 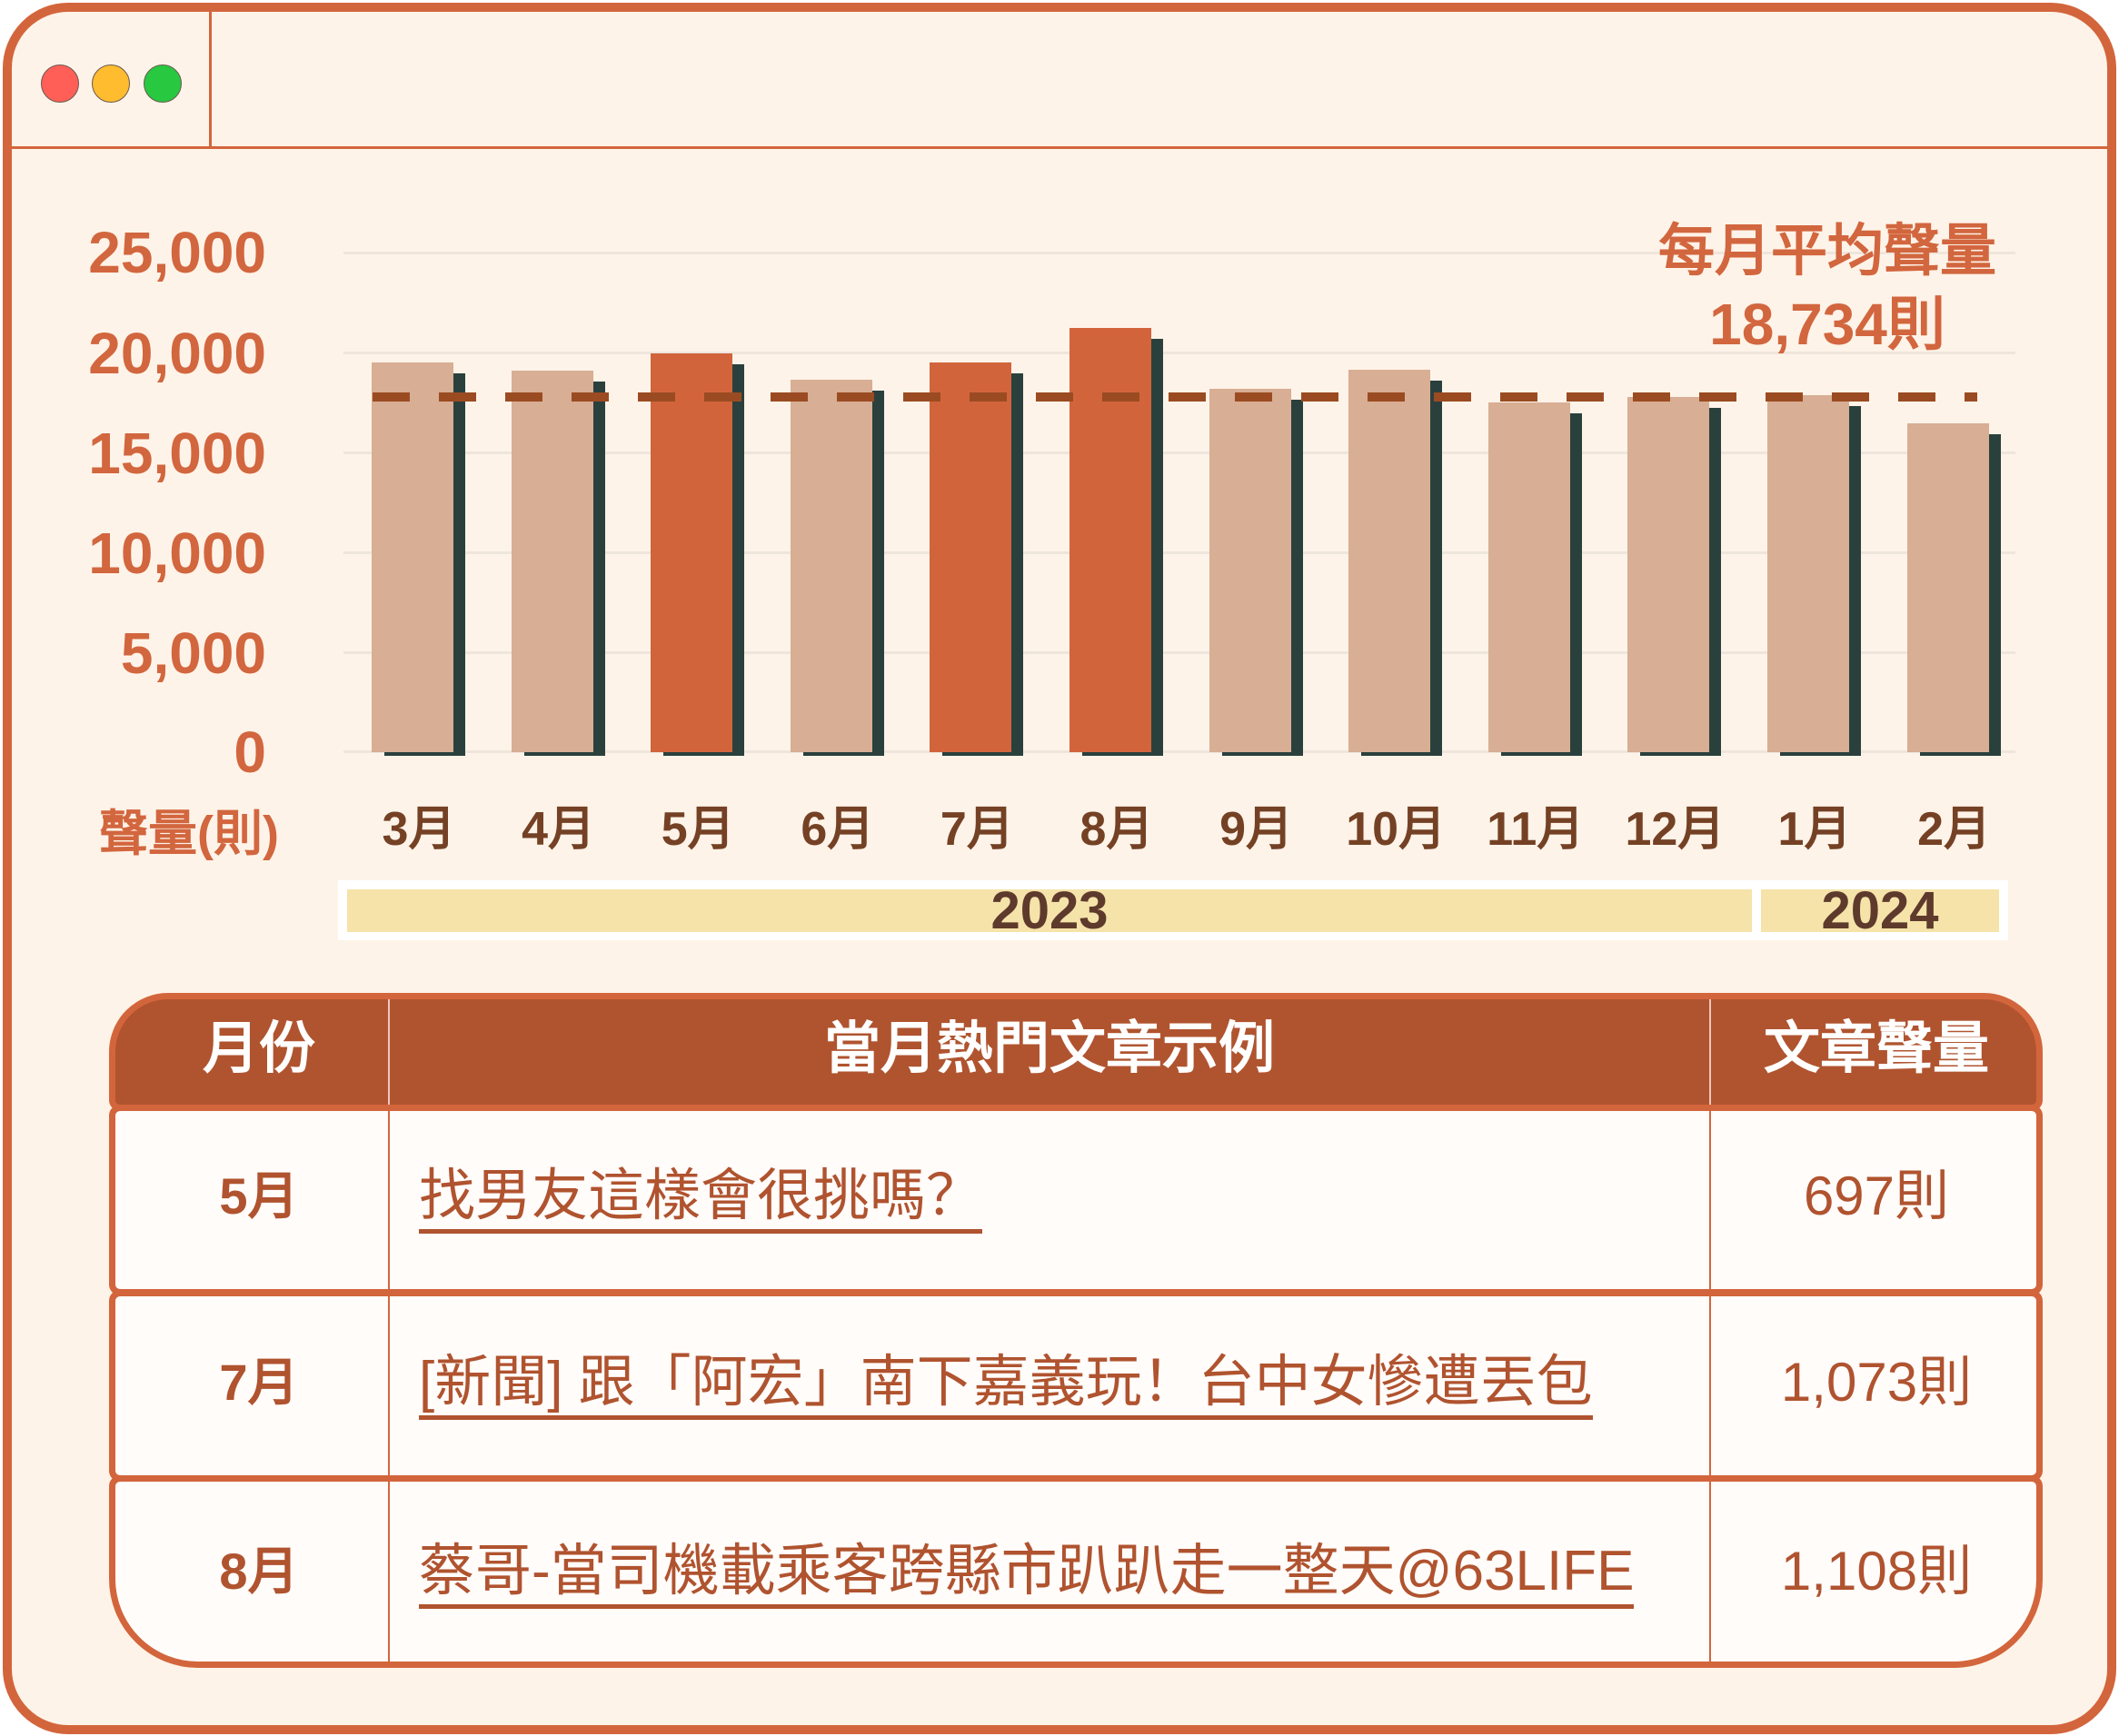 I want to click on row-month: 5月, so click(x=259, y=1196).